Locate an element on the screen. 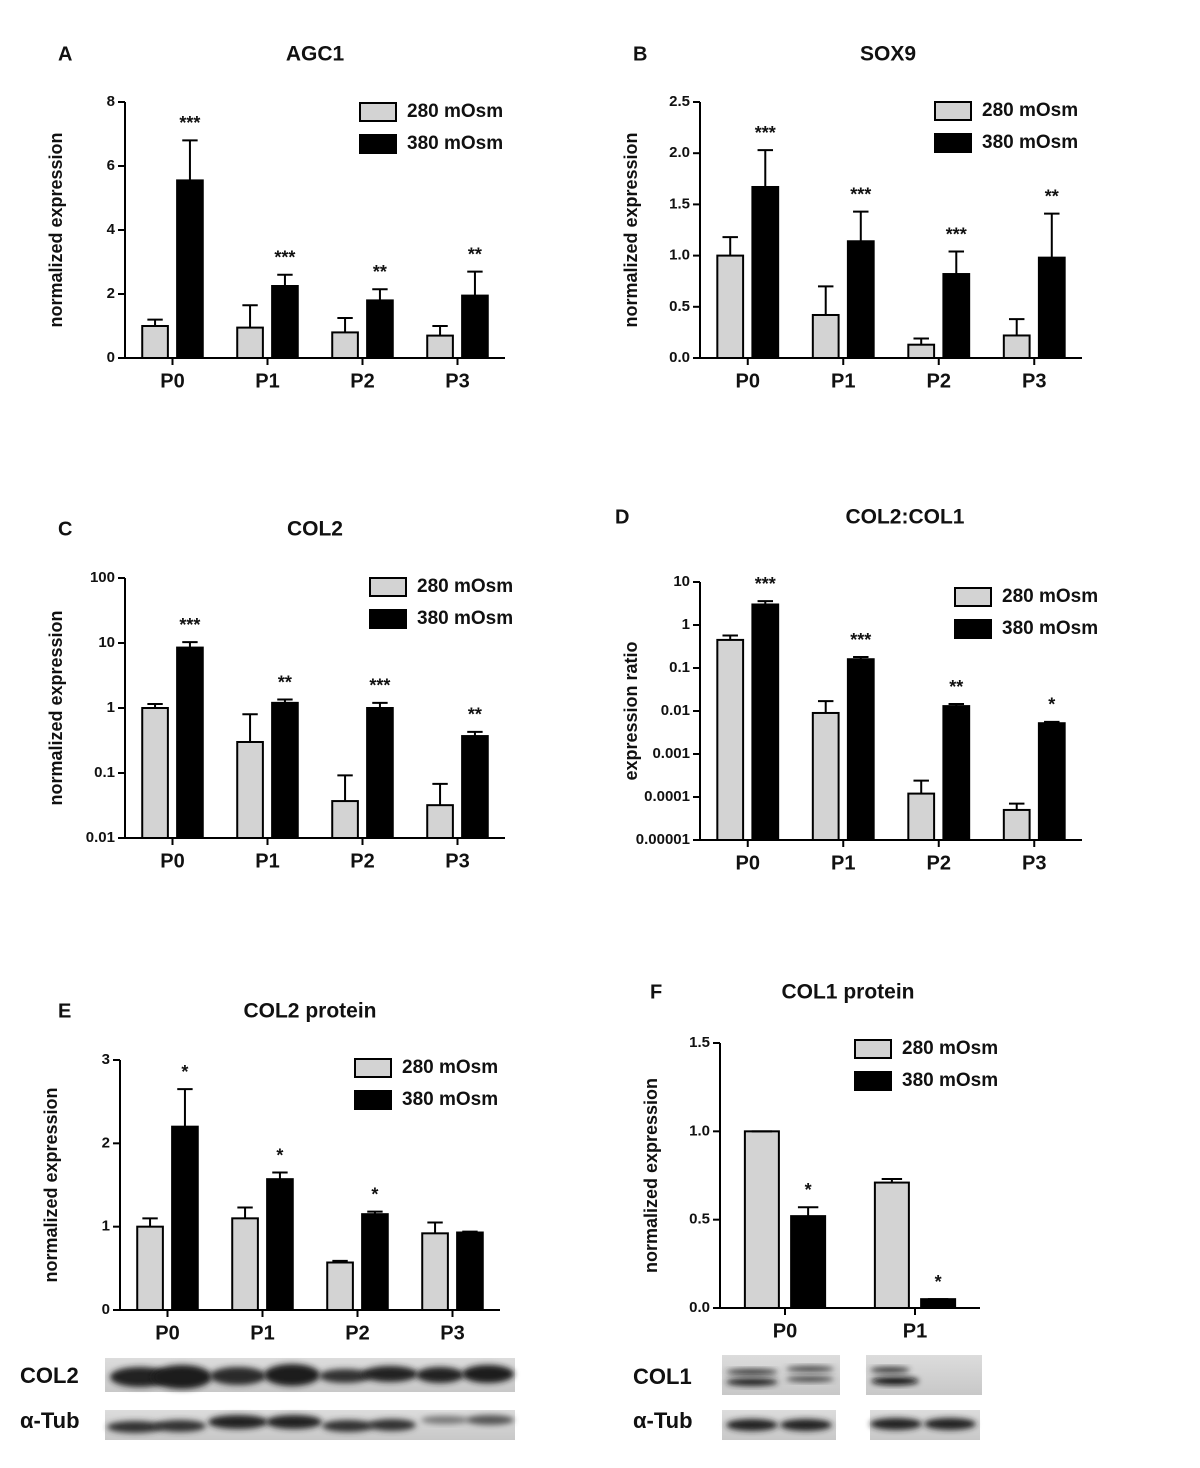 This screenshot has height=1468, width=1200. y-axis-label: normalized expression is located at coordinates (56, 707).